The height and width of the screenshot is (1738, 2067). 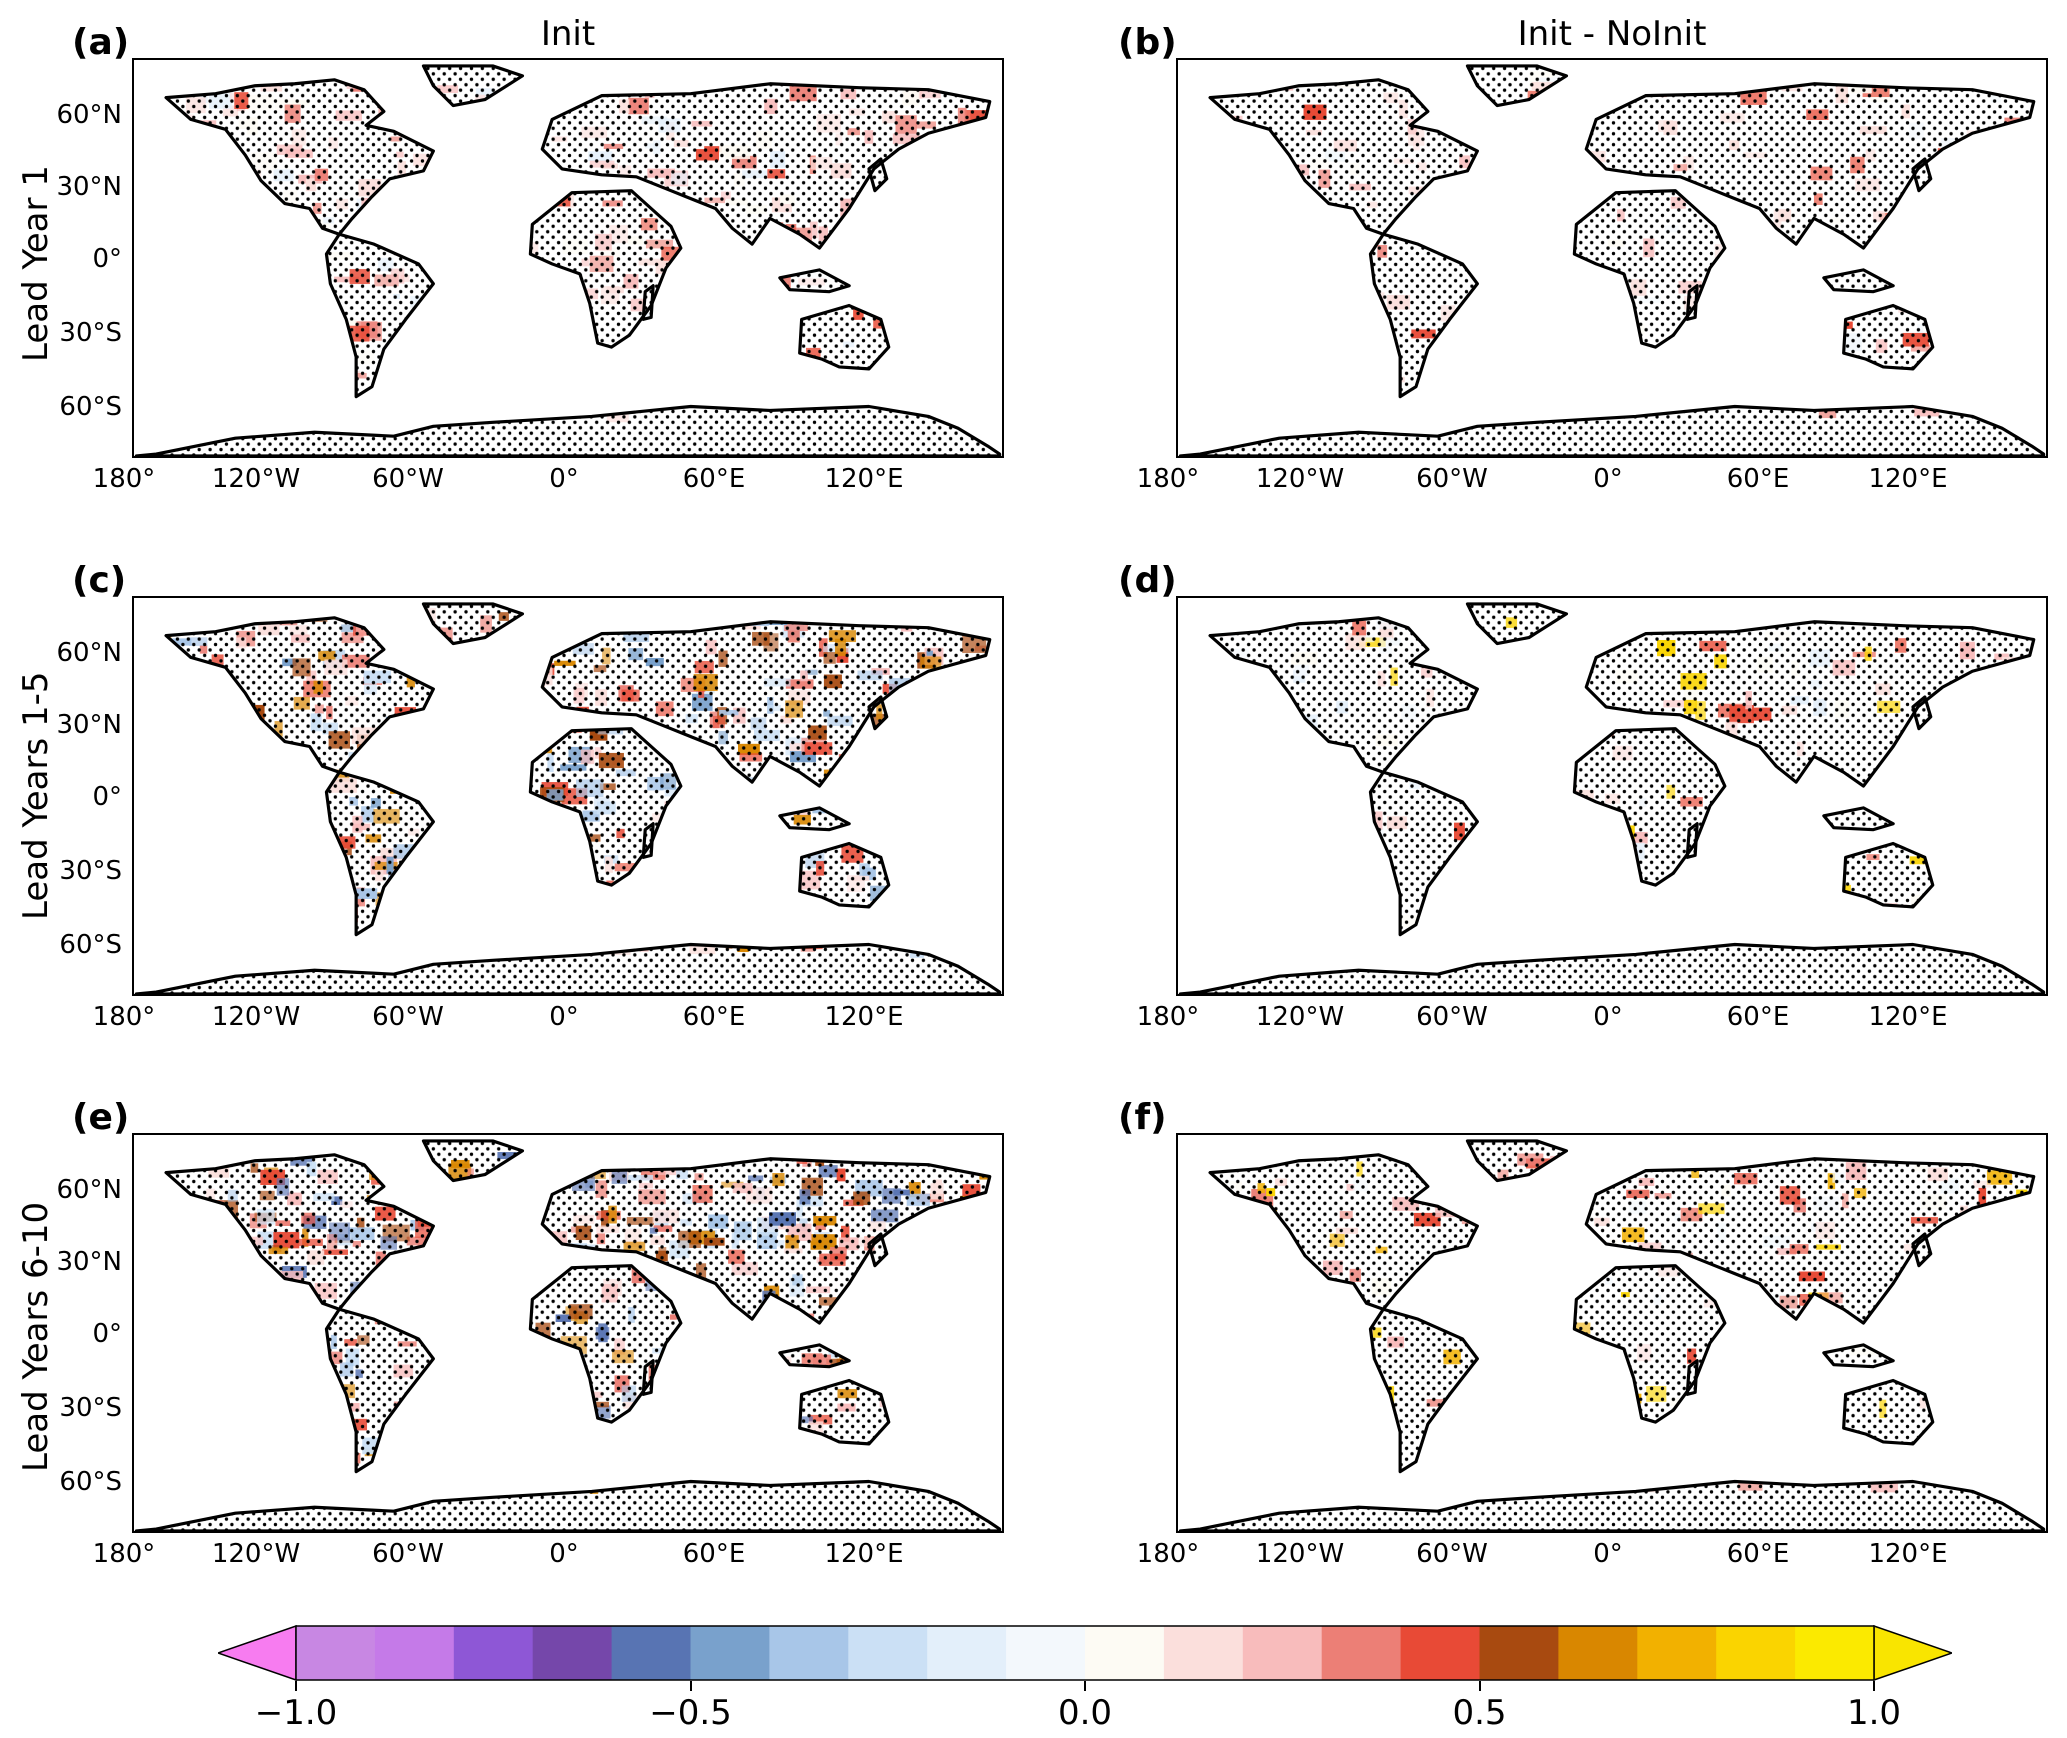 I want to click on column-title-init: Init, so click(x=568, y=34).